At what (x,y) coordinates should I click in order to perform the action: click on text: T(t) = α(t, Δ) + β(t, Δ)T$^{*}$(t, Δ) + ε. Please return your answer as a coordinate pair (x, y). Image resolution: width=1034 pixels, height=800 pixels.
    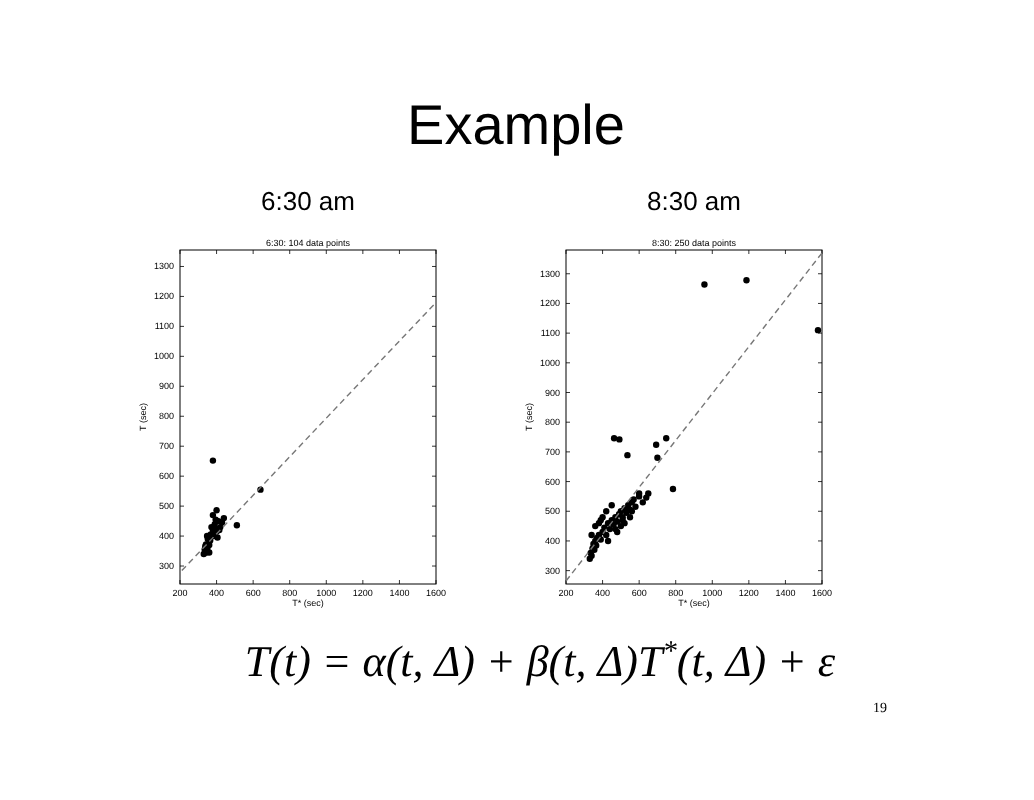
    Looking at the image, I should click on (540, 661).